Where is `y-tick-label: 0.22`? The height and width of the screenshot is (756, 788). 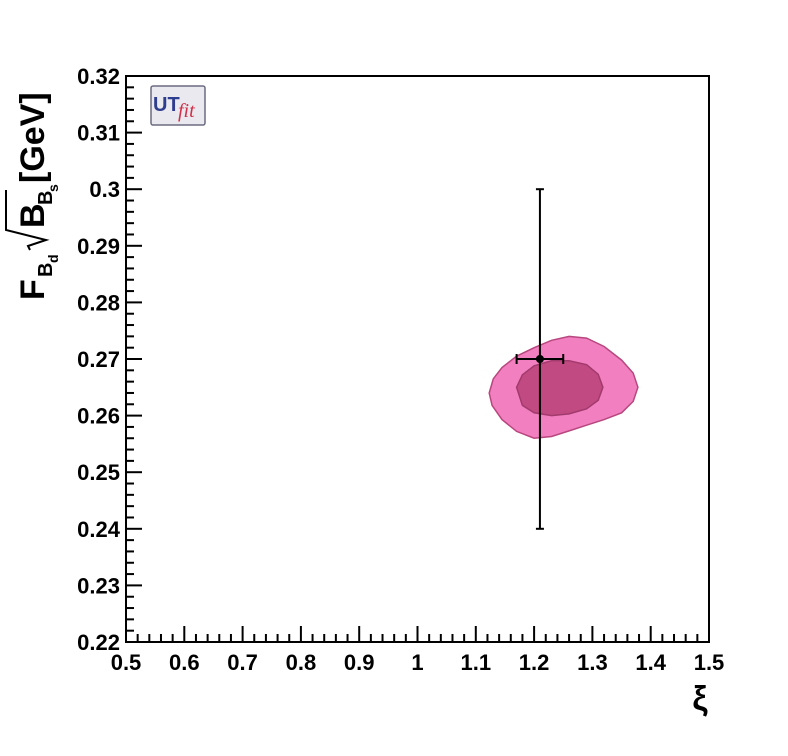
y-tick-label: 0.22 is located at coordinates (98, 642).